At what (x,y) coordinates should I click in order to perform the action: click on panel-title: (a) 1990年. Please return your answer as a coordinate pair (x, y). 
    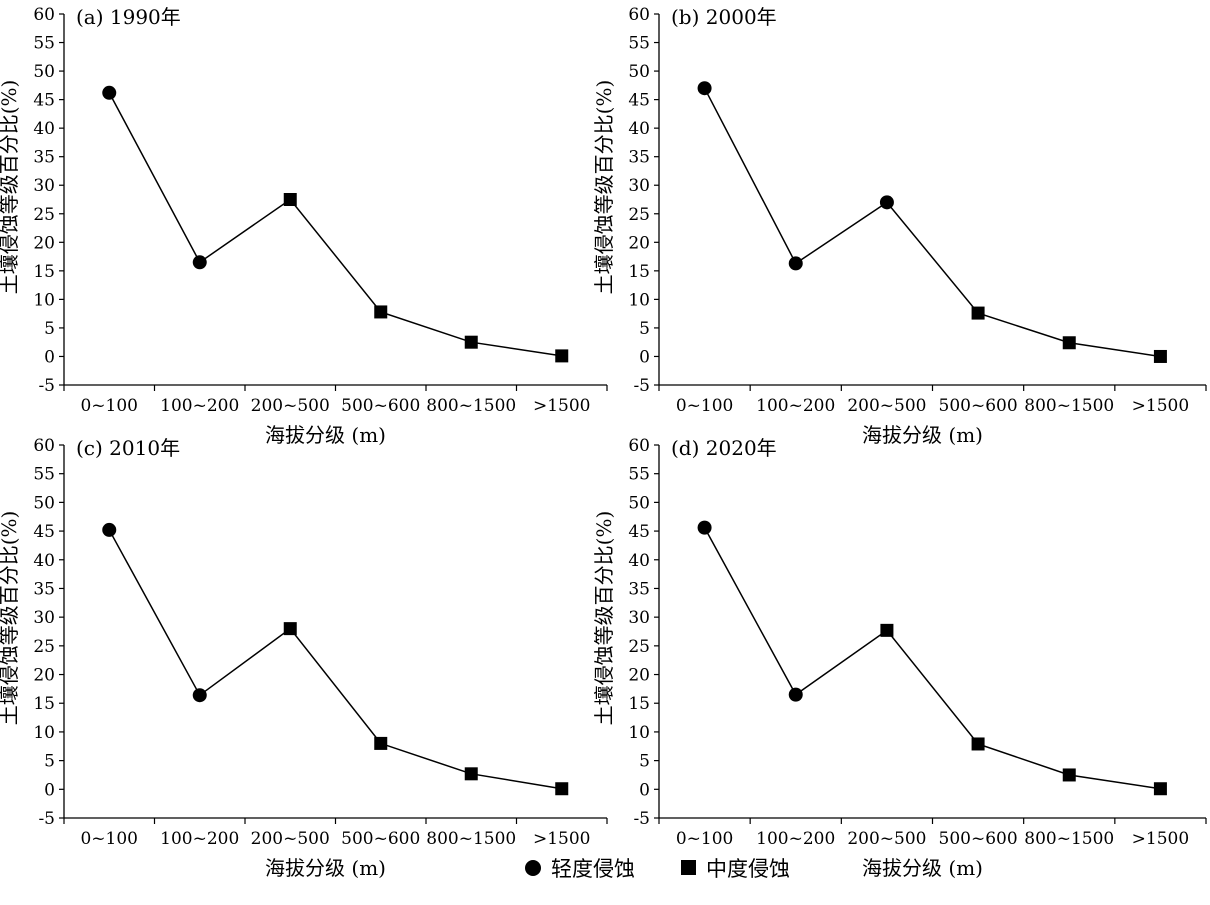
    Looking at the image, I should click on (128, 17).